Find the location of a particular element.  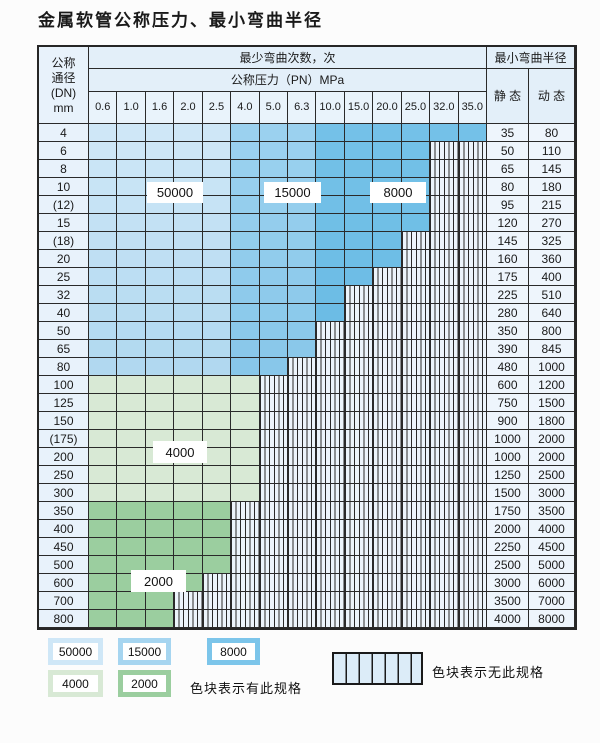

pressure-col-header: 25.0 is located at coordinates (416, 108).